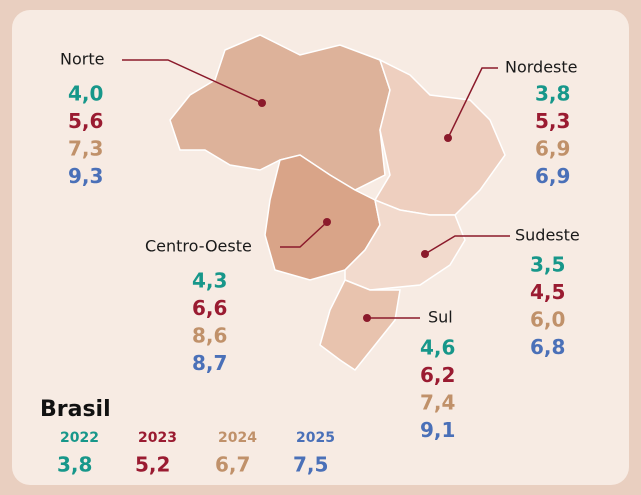  I want to click on region-value: 5,3, so click(552, 121).